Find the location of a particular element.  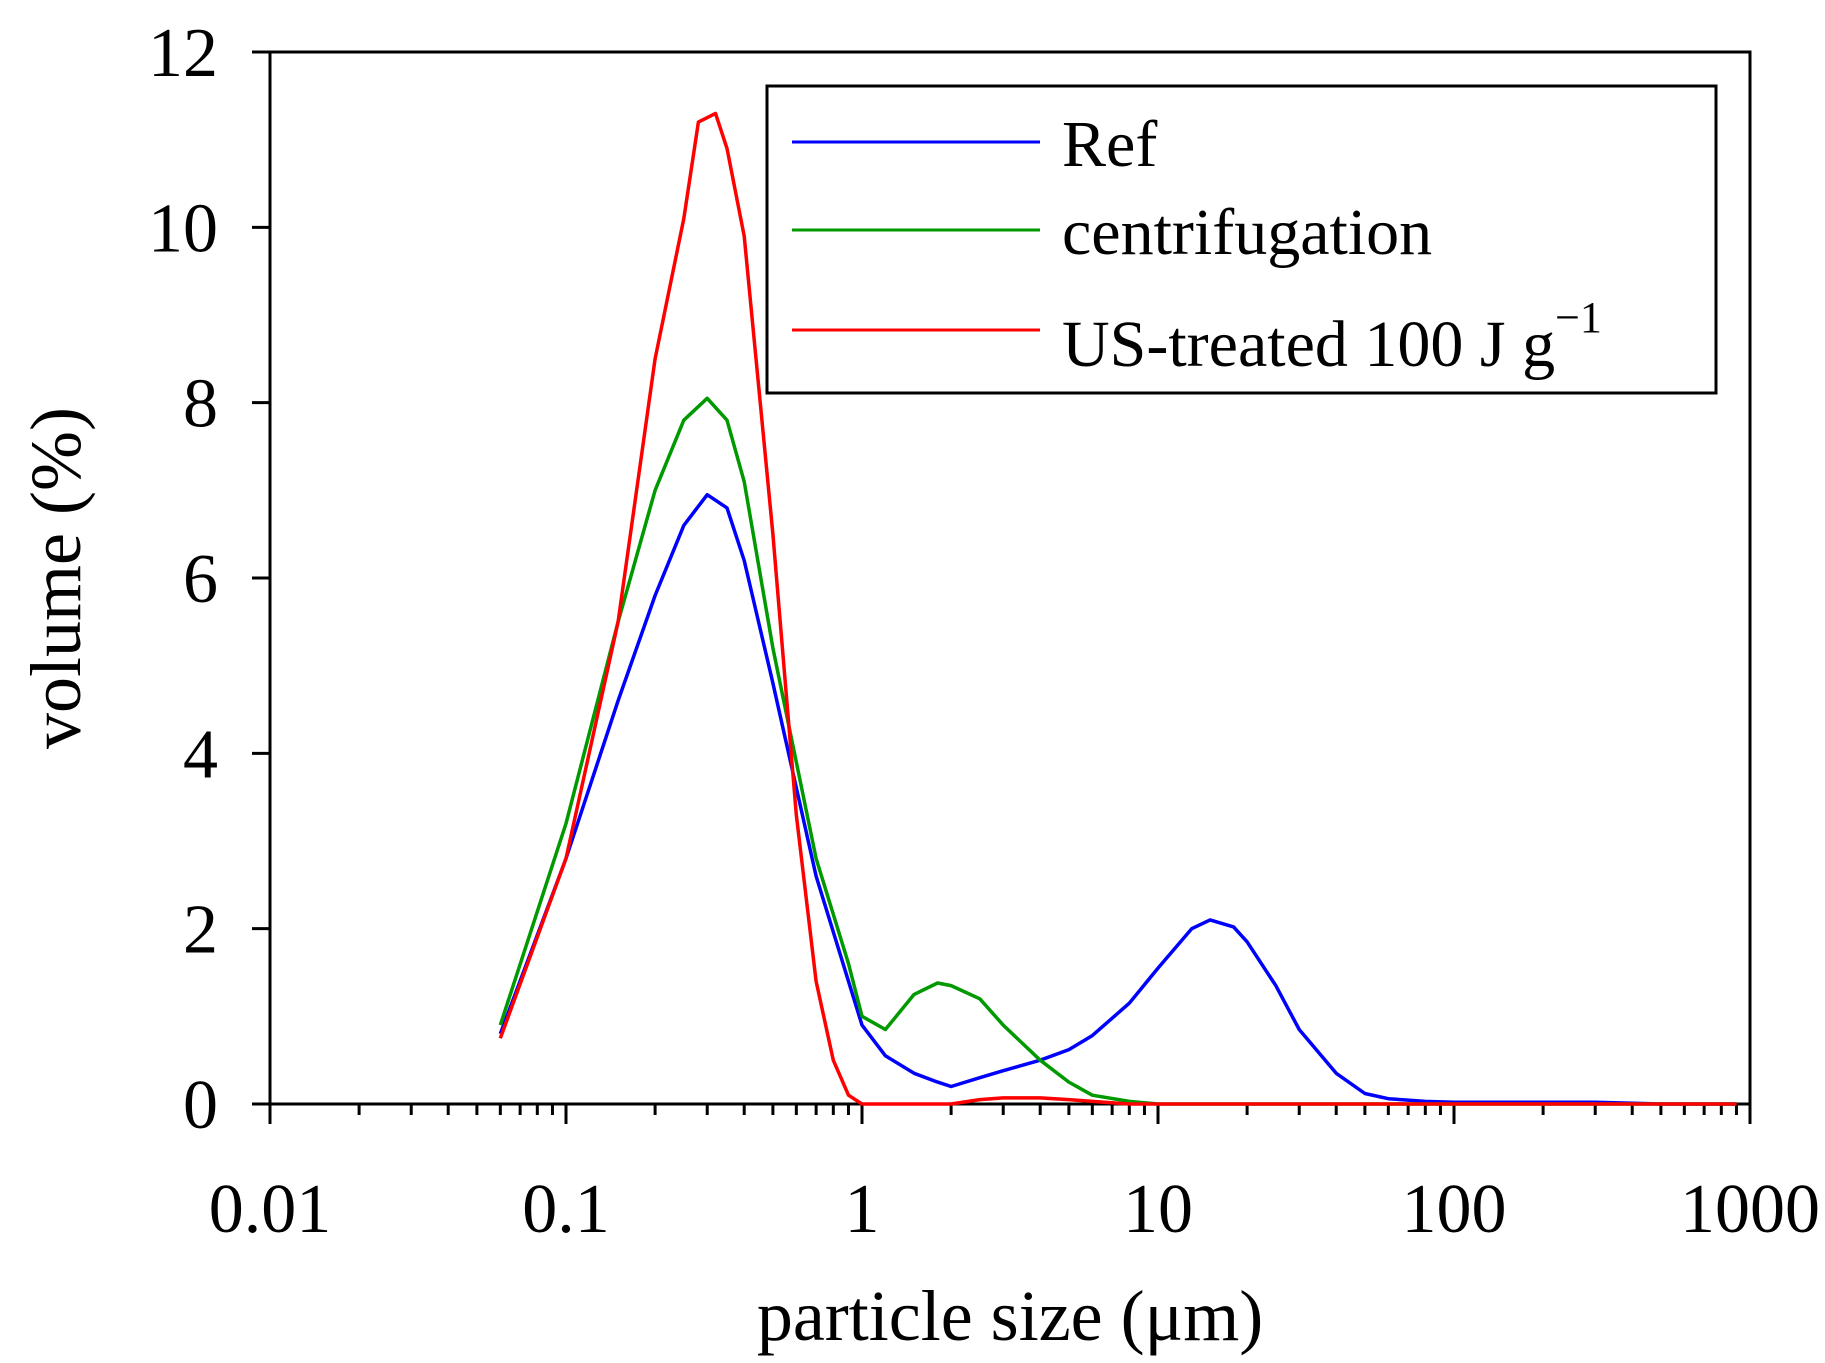

legend: Ref centrifugation US-treated 100 J g−1 is located at coordinates (1241, 239).